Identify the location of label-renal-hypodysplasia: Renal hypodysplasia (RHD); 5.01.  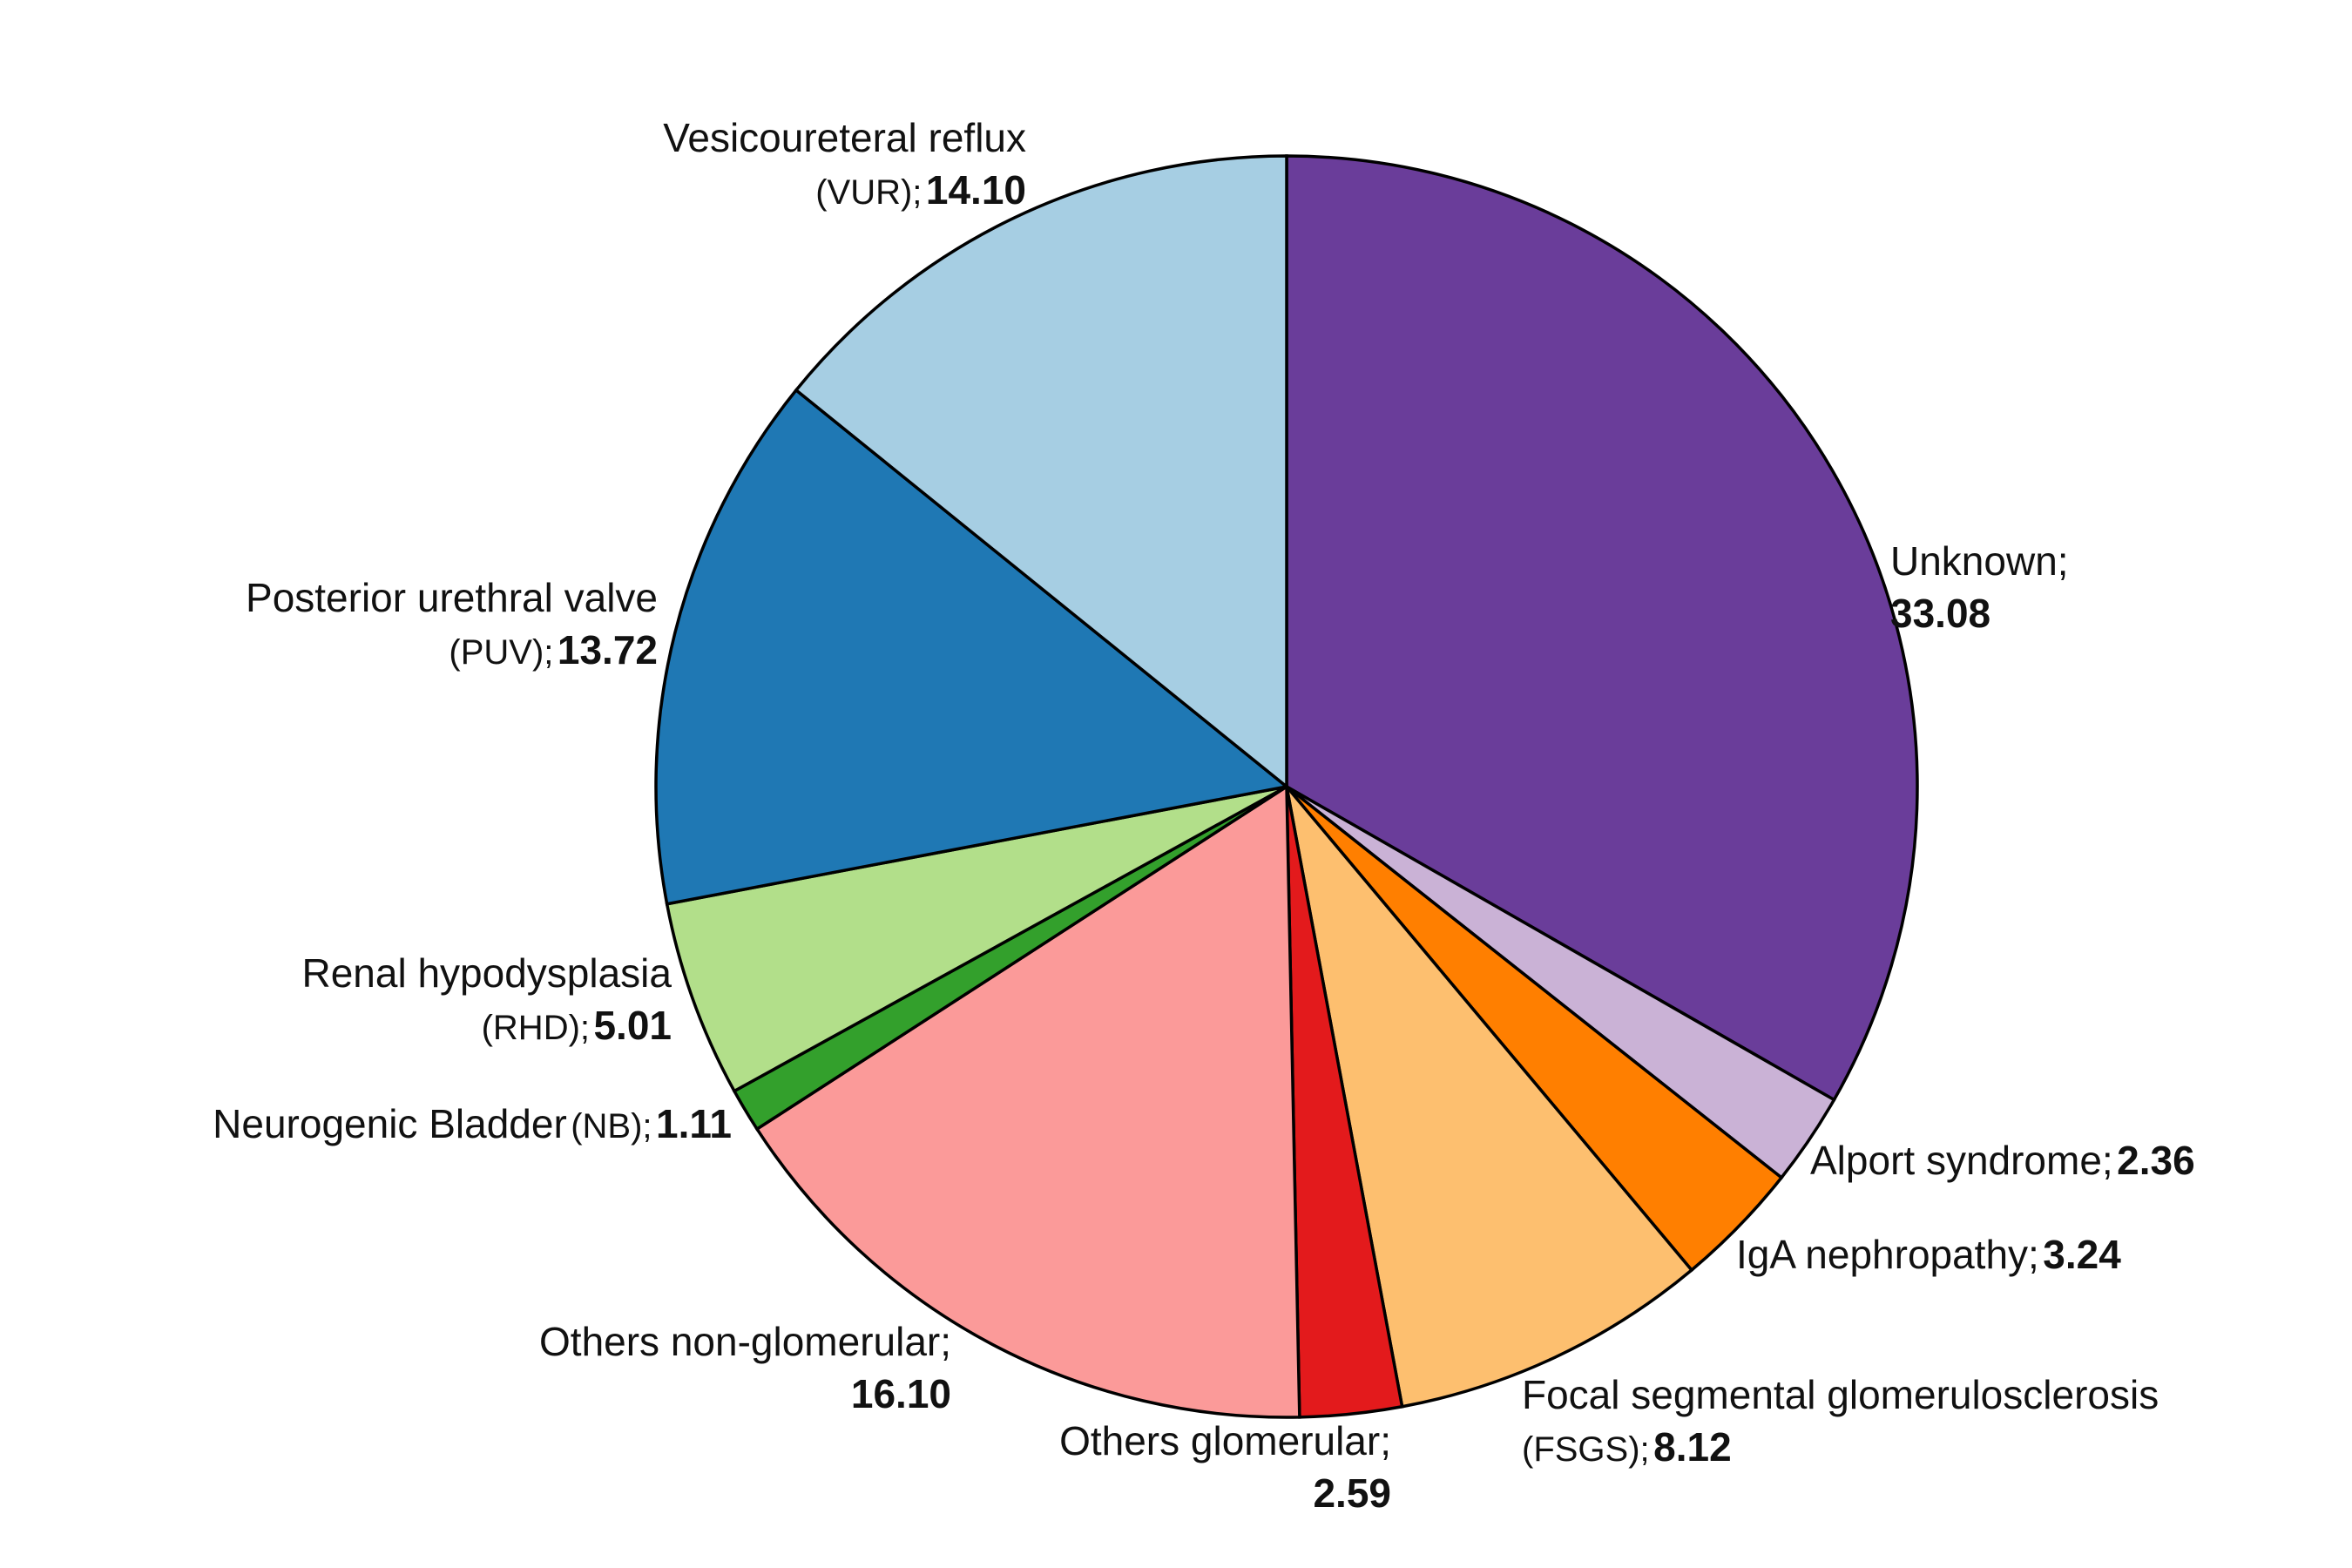
(487, 999).